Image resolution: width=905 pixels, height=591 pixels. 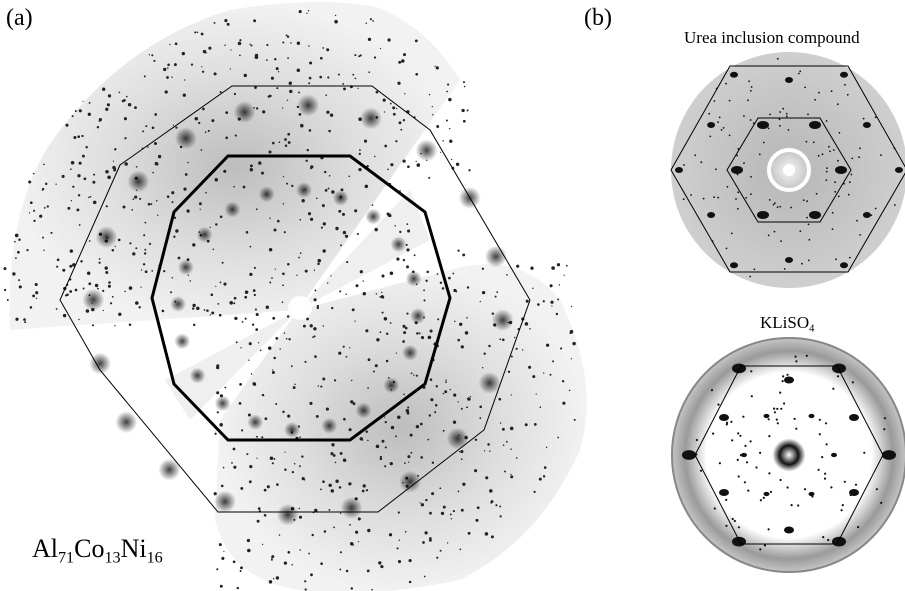 What do you see at coordinates (787, 323) in the screenshot?
I see `kliso4-caption: KLiSO4` at bounding box center [787, 323].